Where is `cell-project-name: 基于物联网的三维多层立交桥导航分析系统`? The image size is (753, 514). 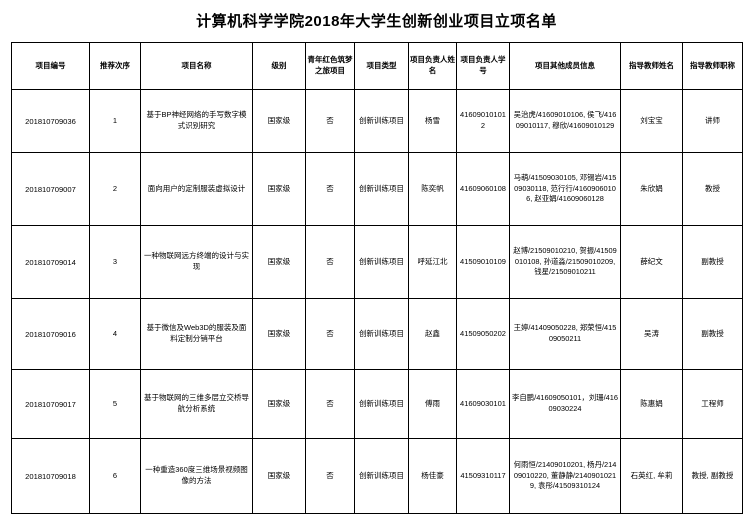
cell-project-name: 基于物联网的三维多层立交桥导航分析系统 is located at coordinates (196, 404).